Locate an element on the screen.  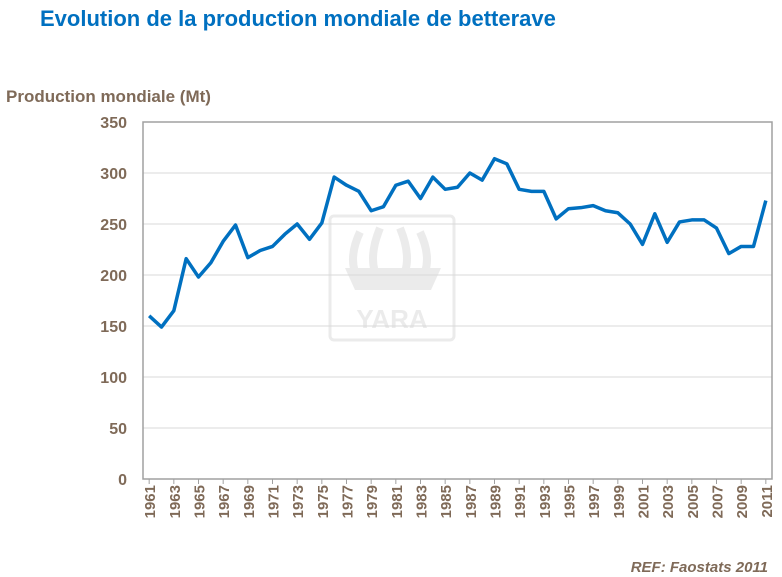
x-tick-label: 1981 is located at coordinates (397, 501).